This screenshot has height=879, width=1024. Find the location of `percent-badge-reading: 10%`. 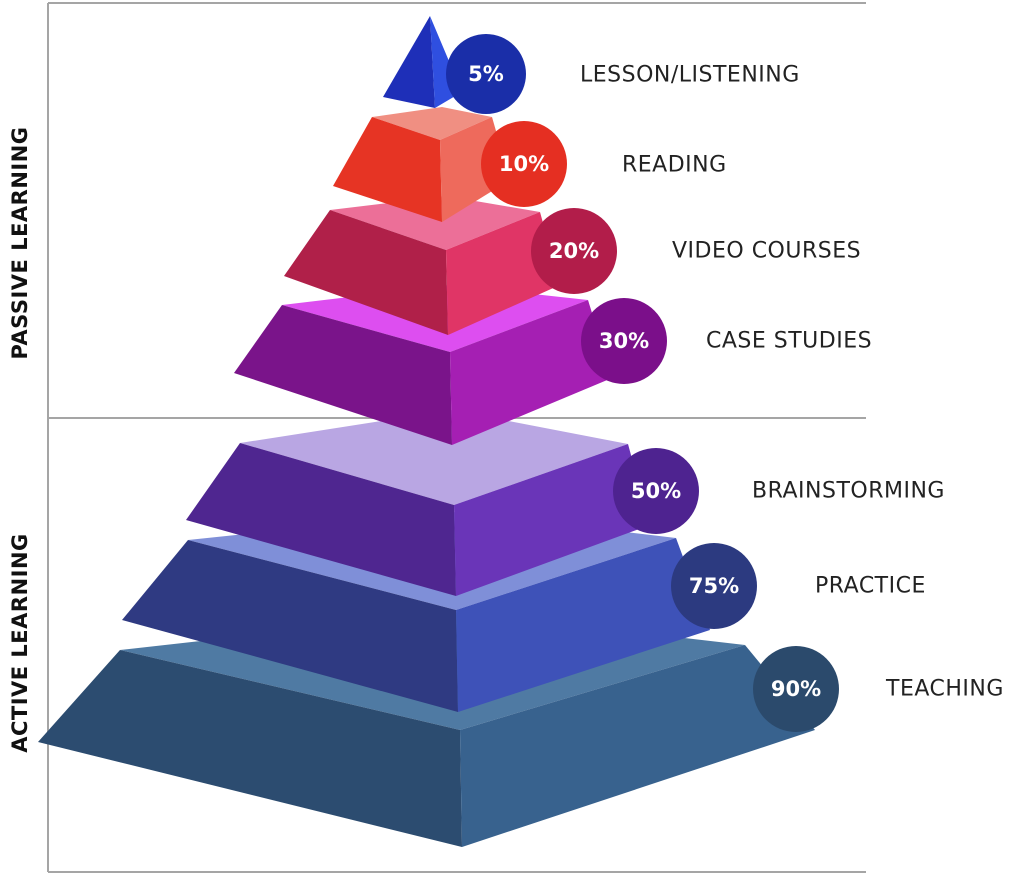

percent-badge-reading: 10% is located at coordinates (524, 164).